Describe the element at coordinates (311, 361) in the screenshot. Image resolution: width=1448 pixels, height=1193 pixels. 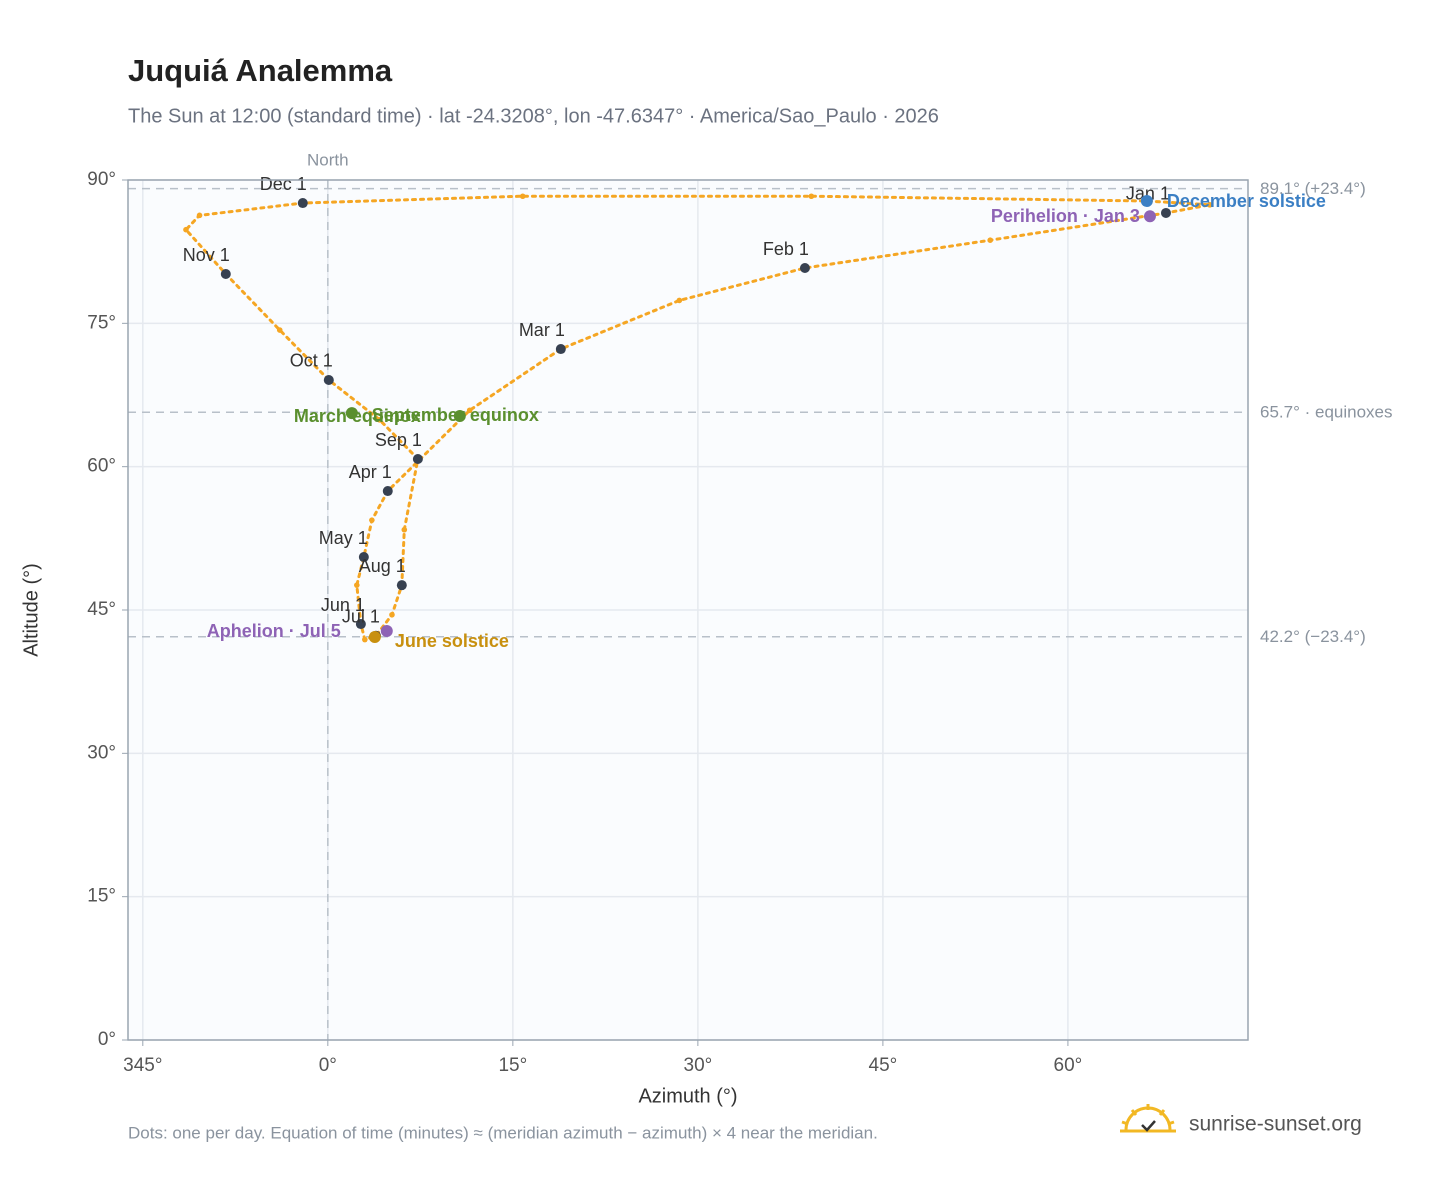
I see `month-label: Oct 1` at that location.